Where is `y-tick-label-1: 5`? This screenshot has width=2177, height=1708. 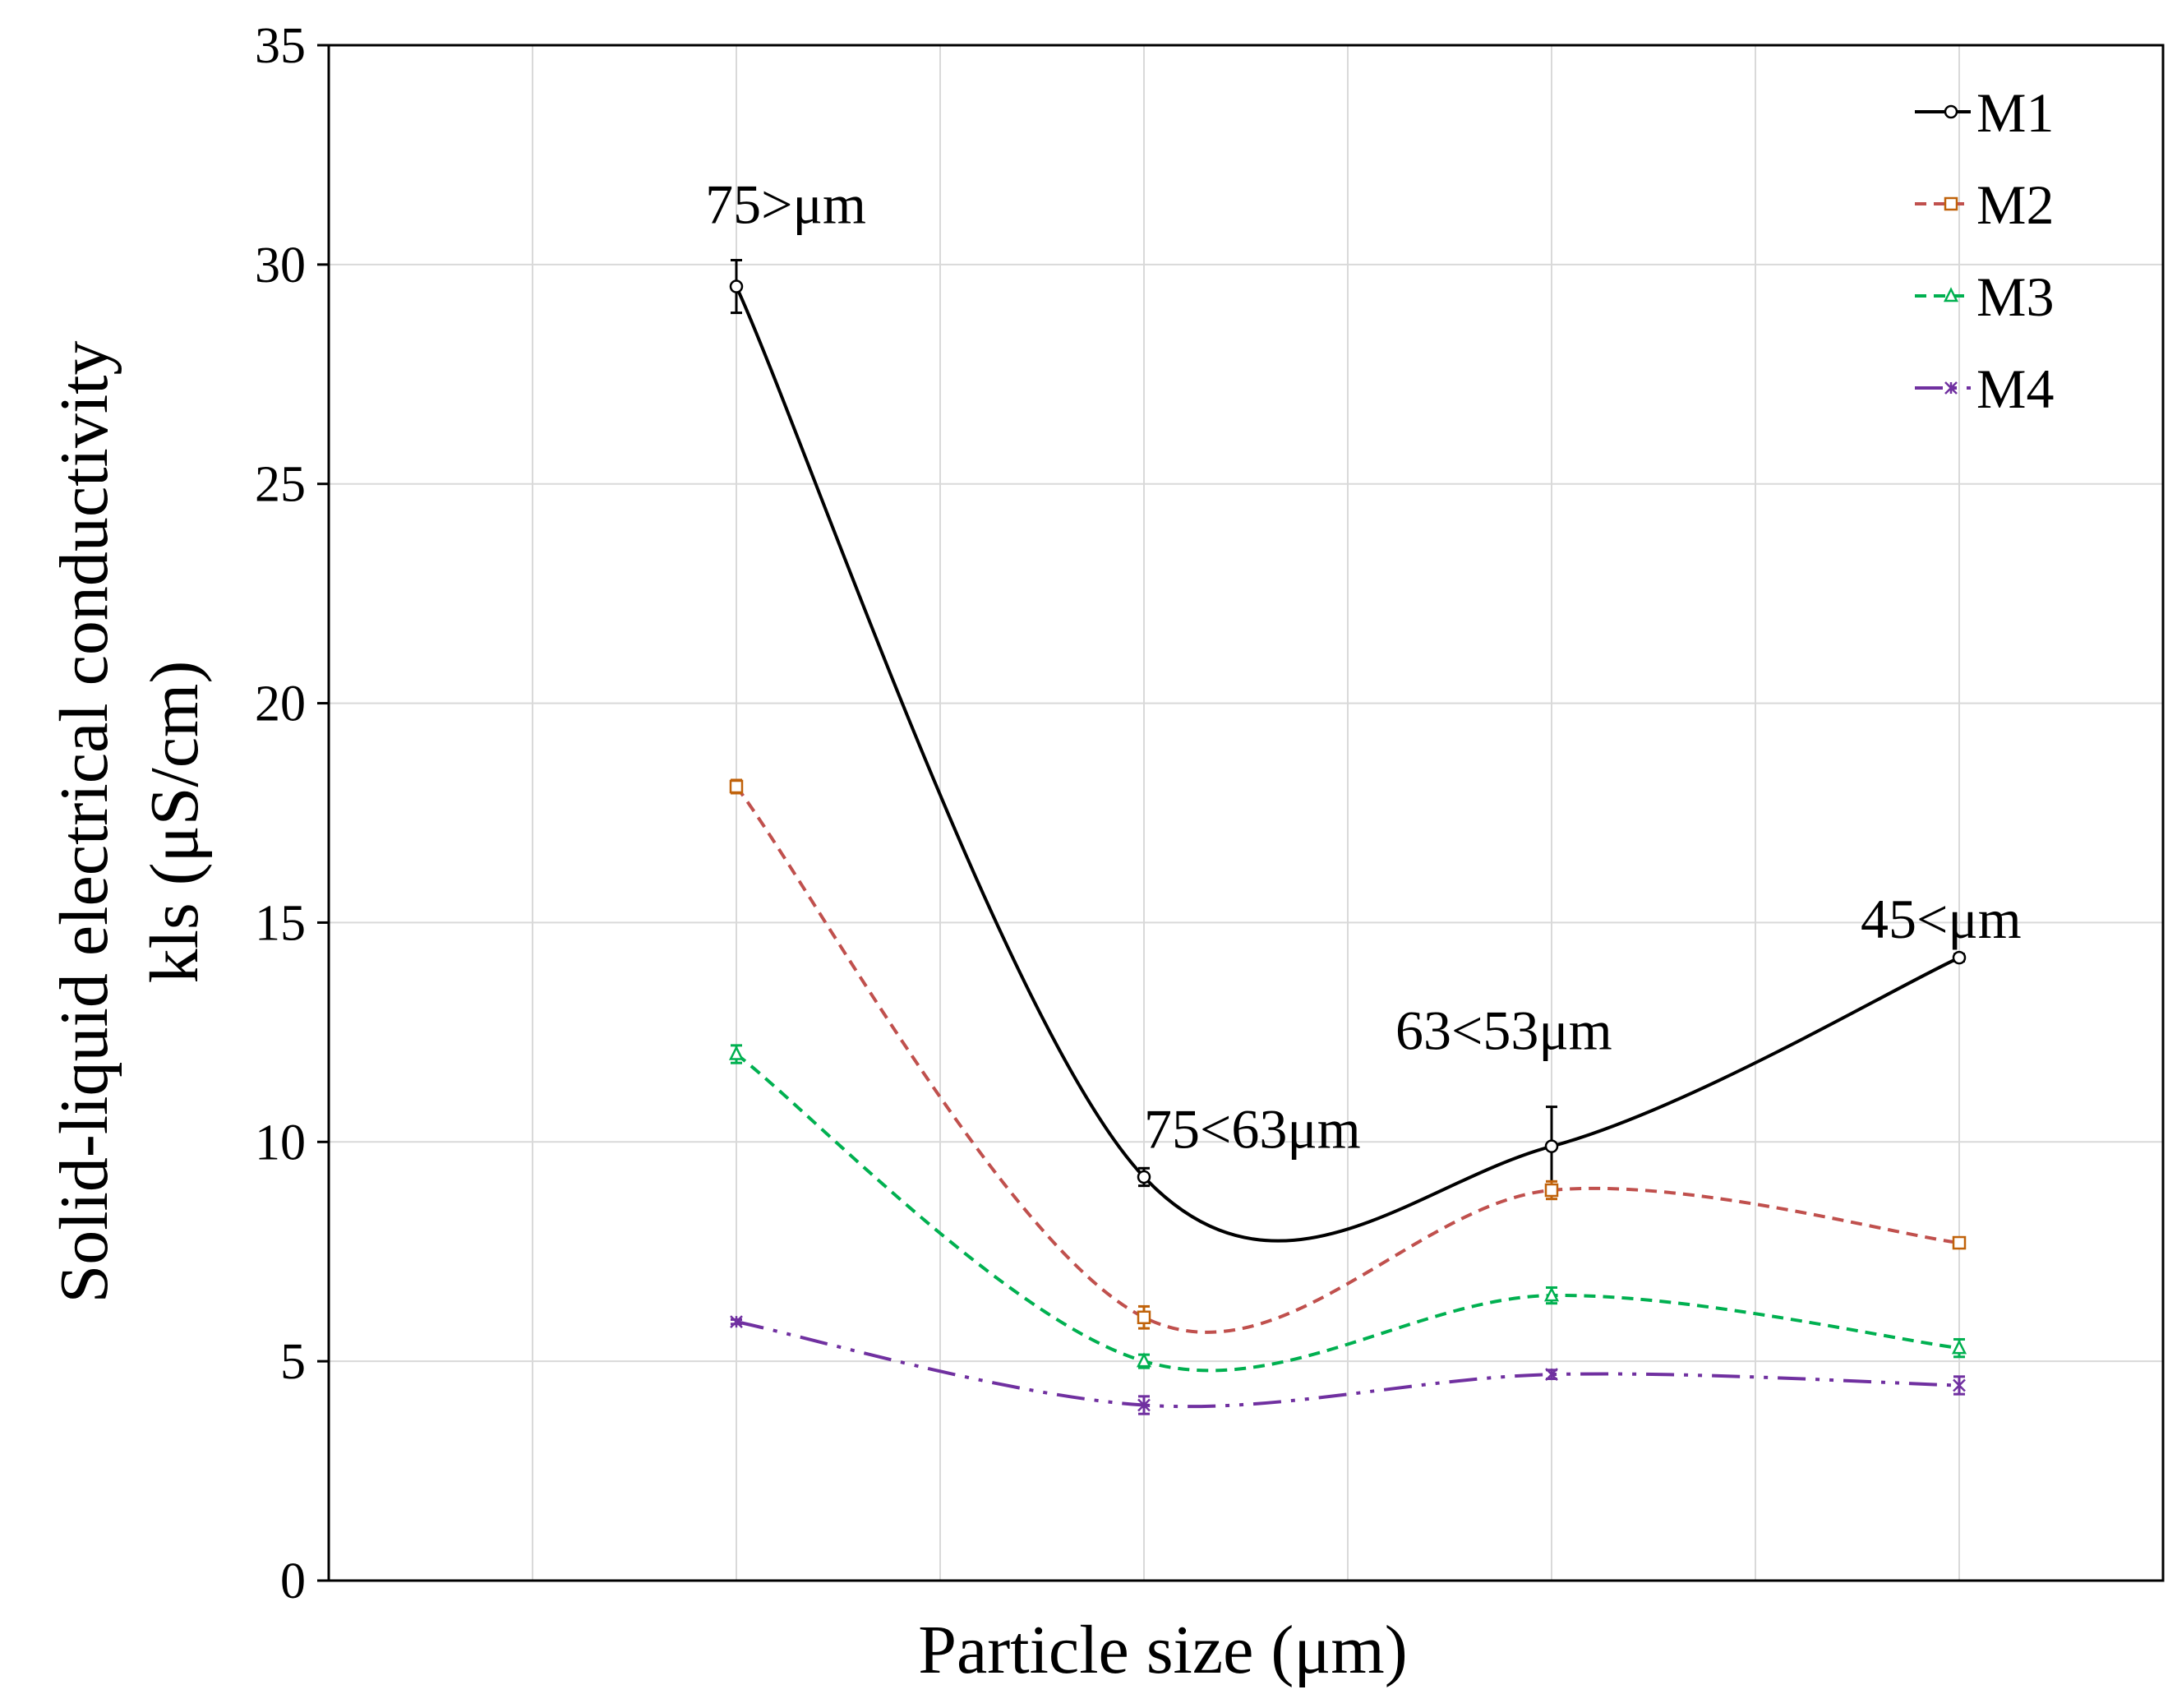
y-tick-label-1: 5 is located at coordinates (293, 1362).